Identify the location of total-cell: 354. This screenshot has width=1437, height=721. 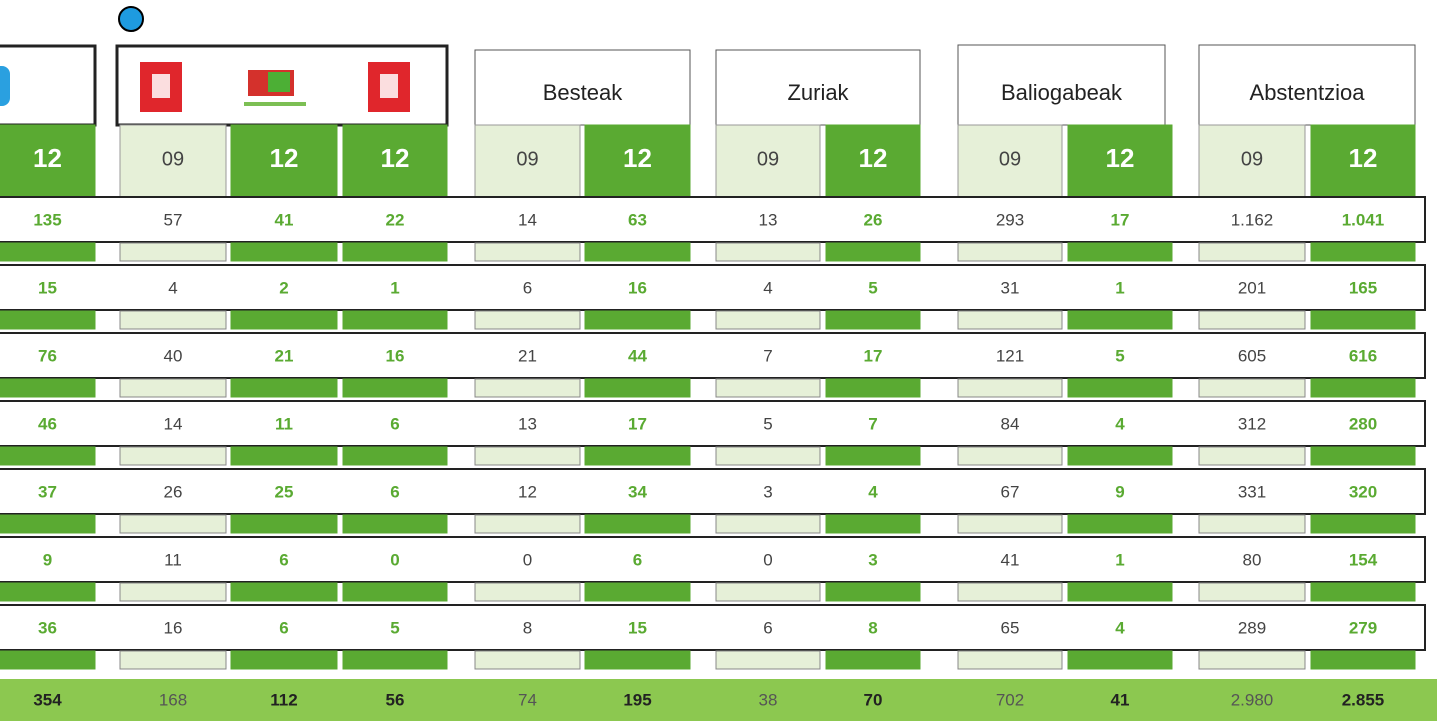
(47, 699).